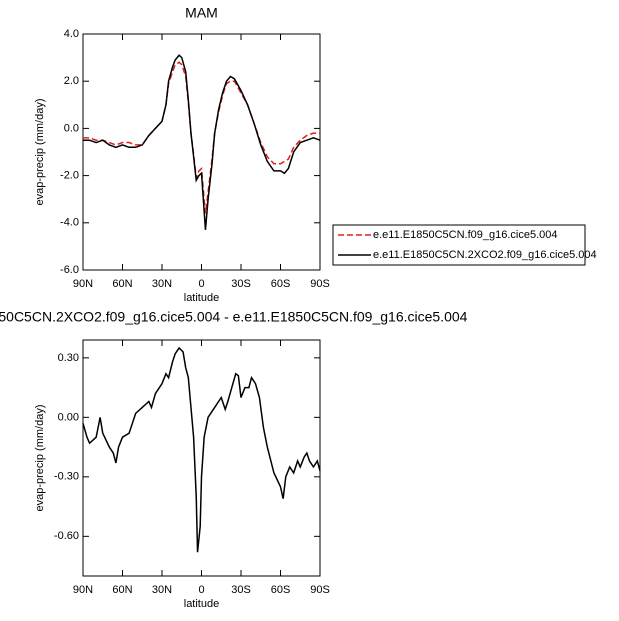 The width and height of the screenshot is (619, 621). I want to click on y-tick-label: -0.60, so click(66, 536).